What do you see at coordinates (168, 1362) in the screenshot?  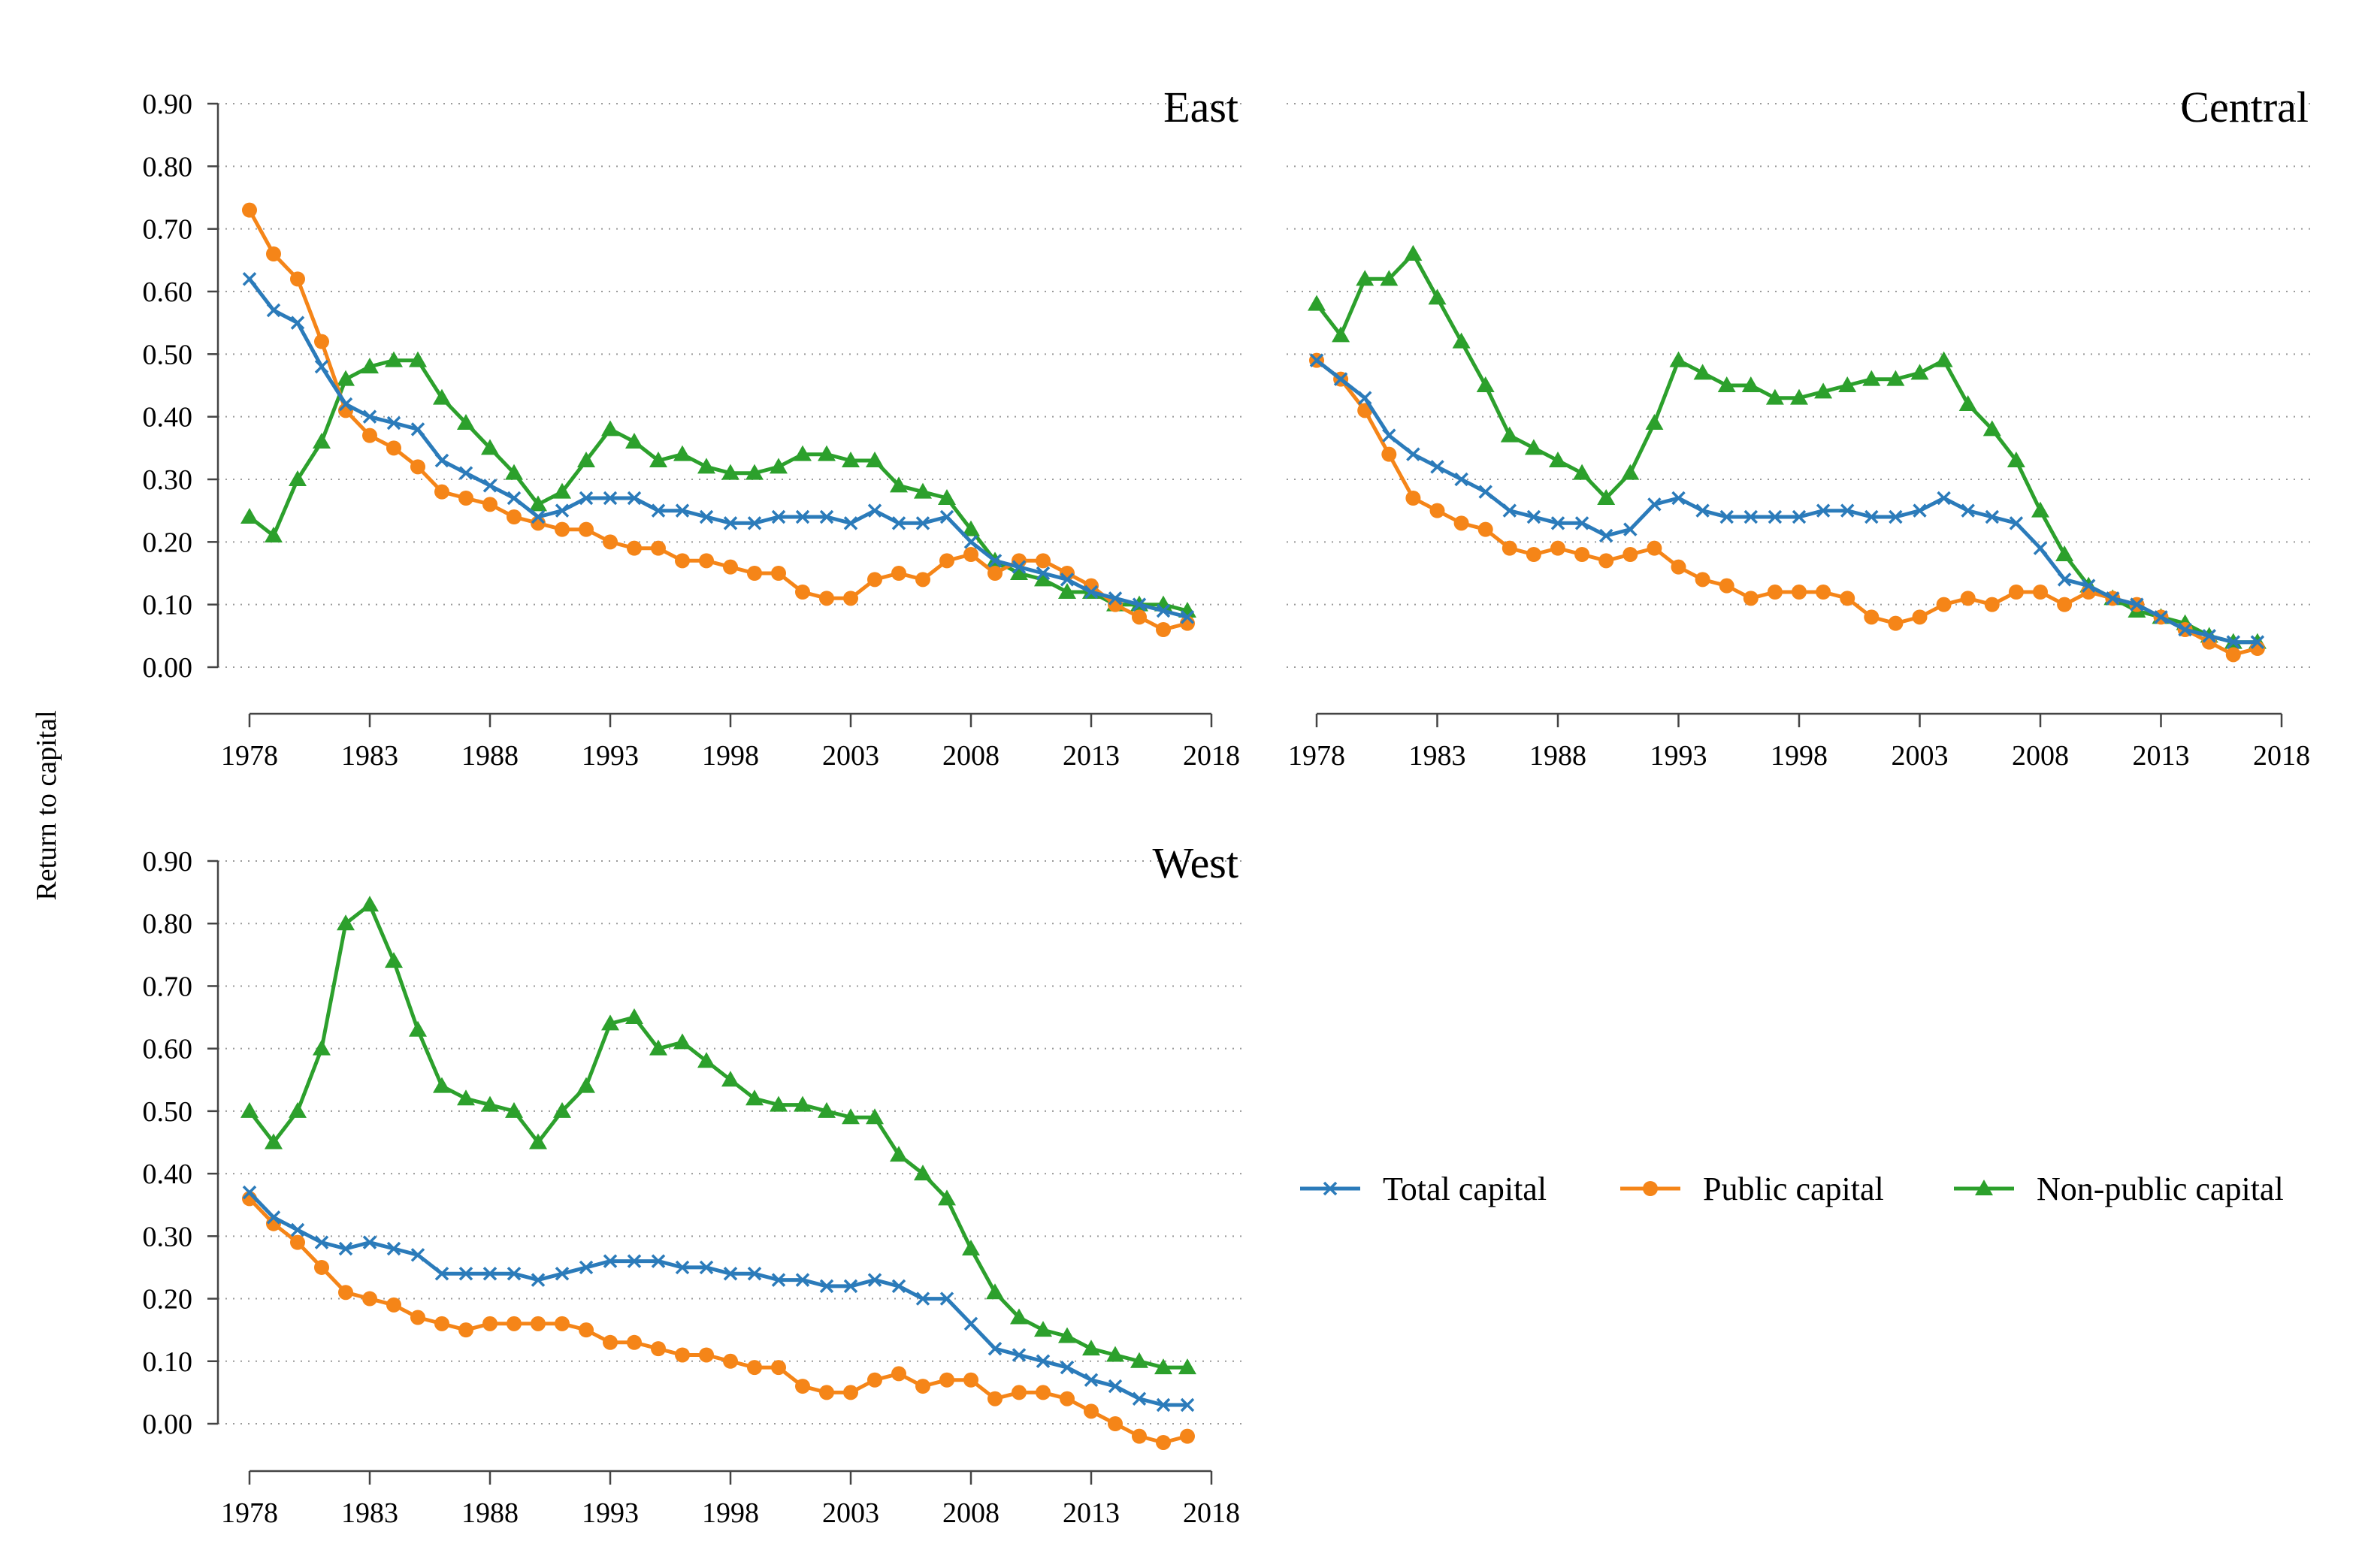 I see `y-tick-label: 0.10` at bounding box center [168, 1362].